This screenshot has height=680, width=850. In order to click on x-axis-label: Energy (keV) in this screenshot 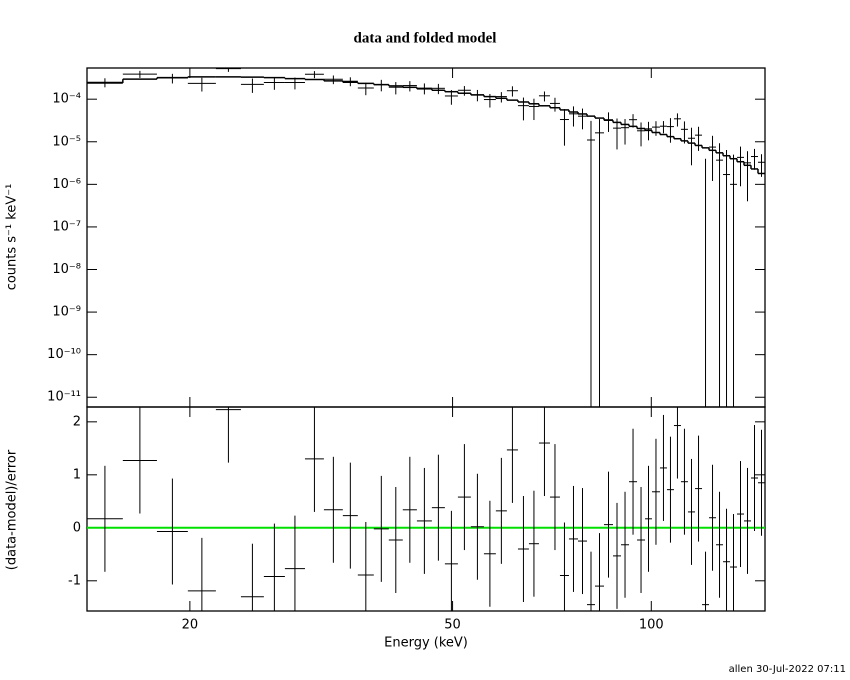, I will do `click(426, 643)`.